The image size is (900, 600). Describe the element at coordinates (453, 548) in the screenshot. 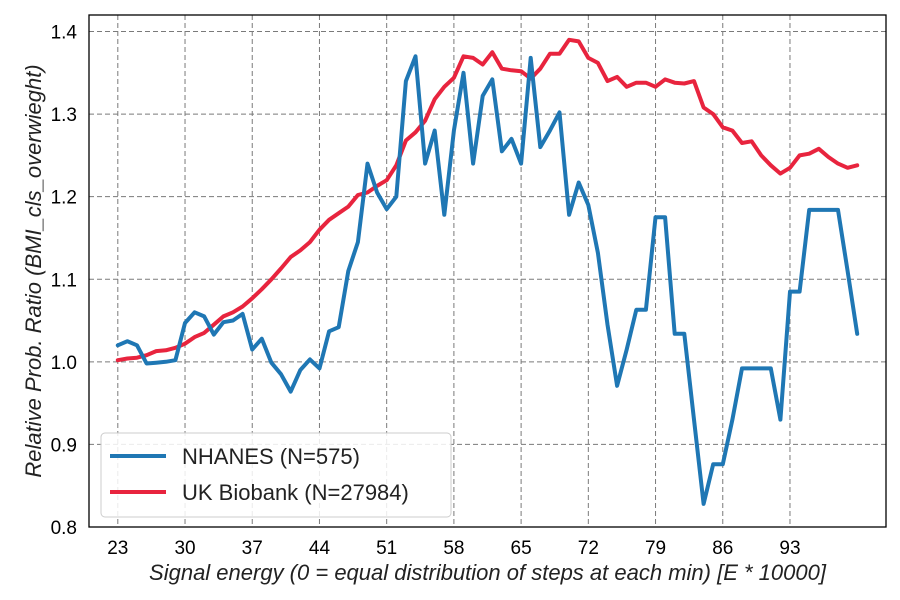

I see `x-tick-label: 58` at that location.